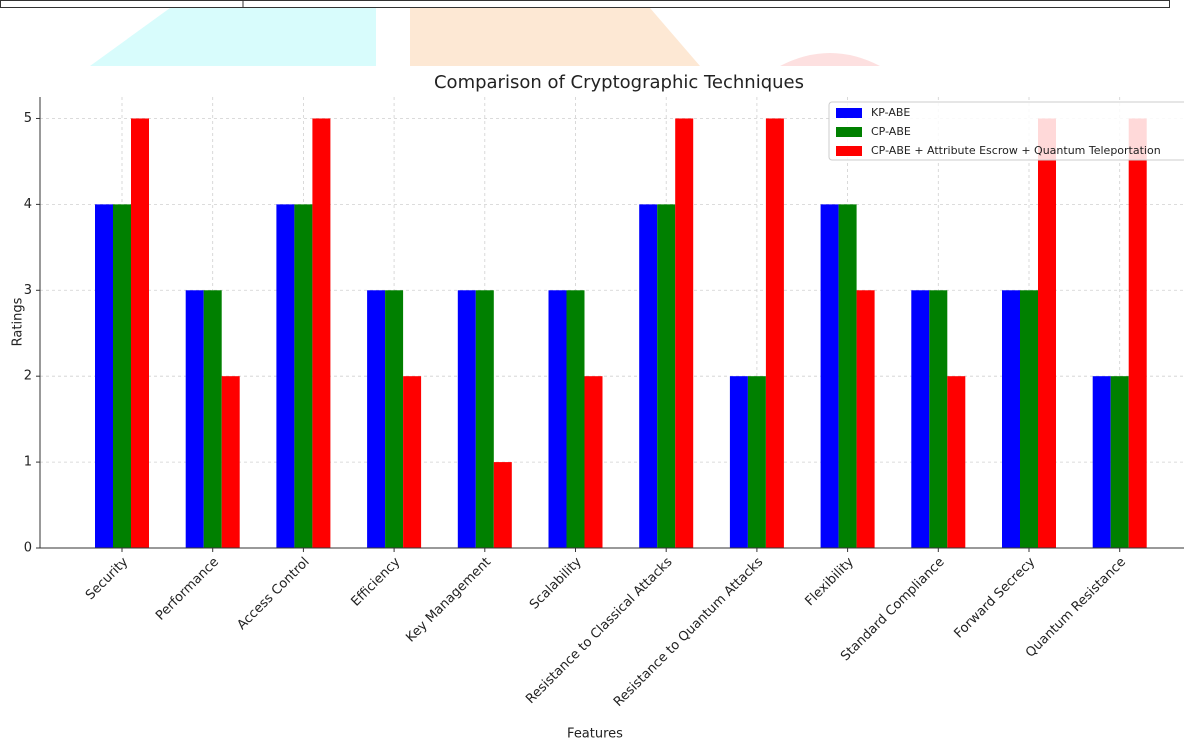  I want to click on x-tick-label: Performance, so click(187, 589).